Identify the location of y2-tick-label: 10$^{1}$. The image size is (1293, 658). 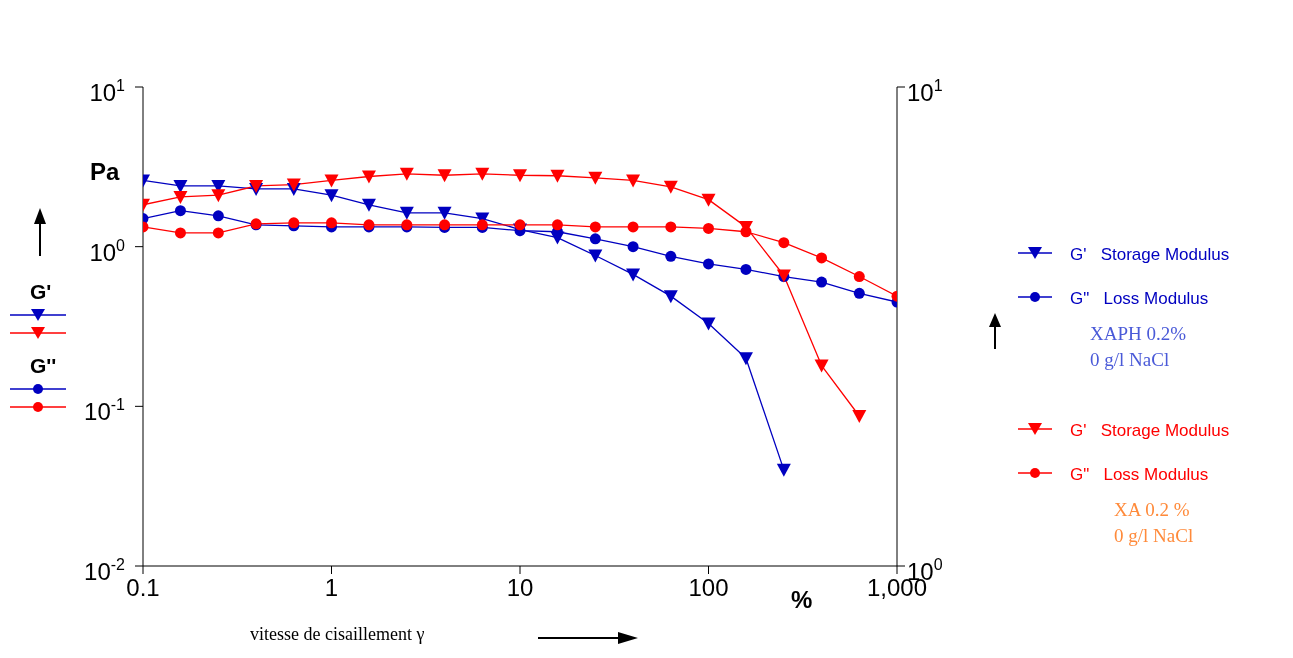
(925, 91).